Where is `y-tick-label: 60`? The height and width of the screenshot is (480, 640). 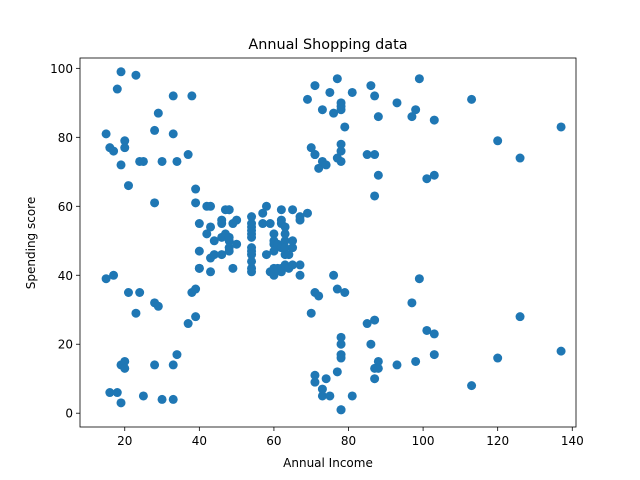 y-tick-label: 60 is located at coordinates (65, 207).